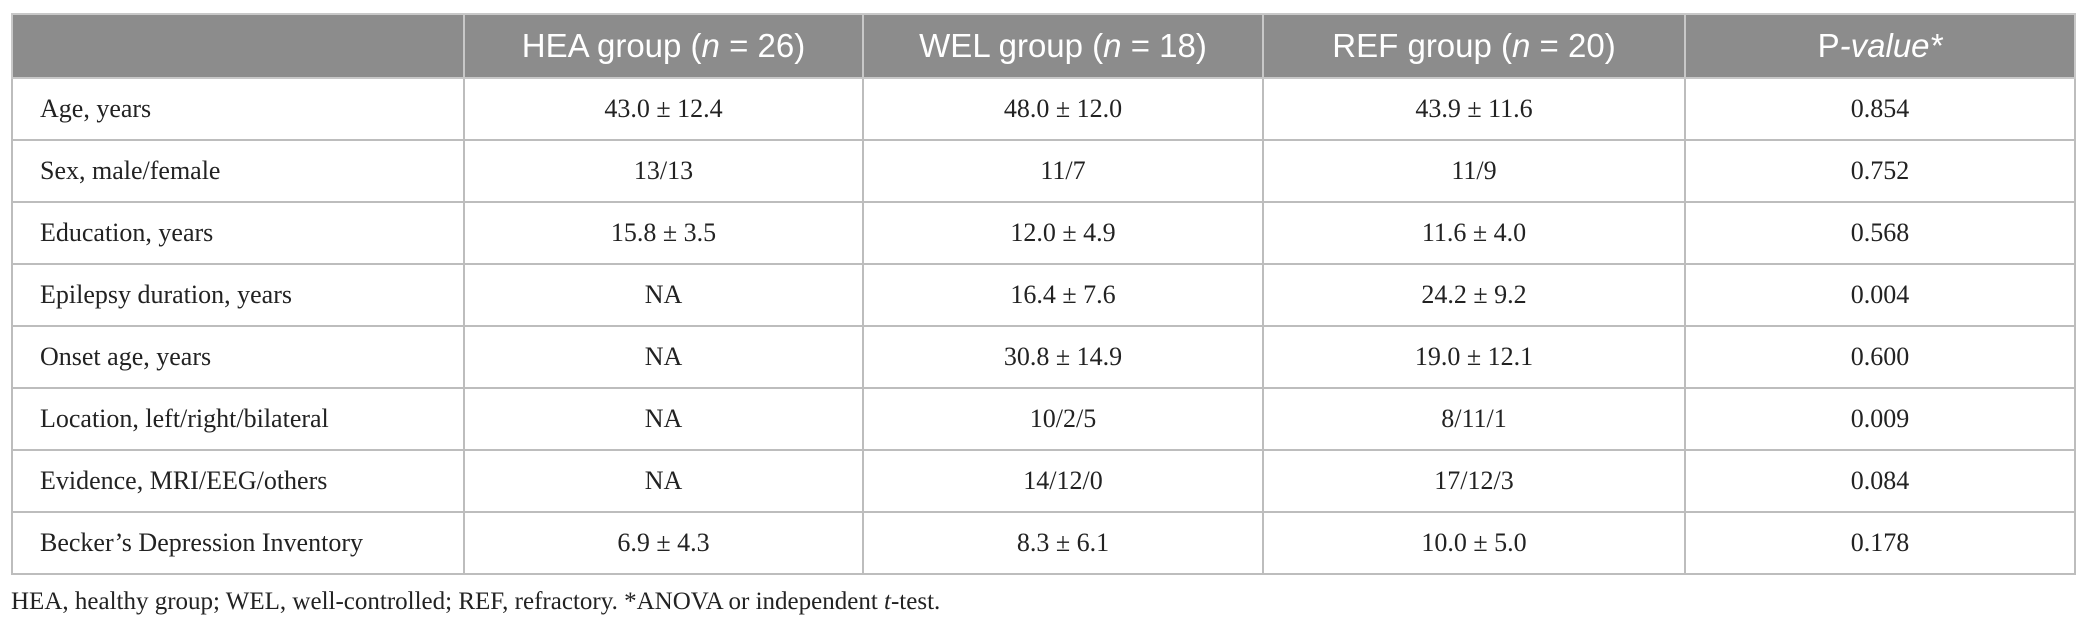 Image resolution: width=2087 pixels, height=631 pixels. I want to click on row-label: Location, left/right/bilateral, so click(238, 419).